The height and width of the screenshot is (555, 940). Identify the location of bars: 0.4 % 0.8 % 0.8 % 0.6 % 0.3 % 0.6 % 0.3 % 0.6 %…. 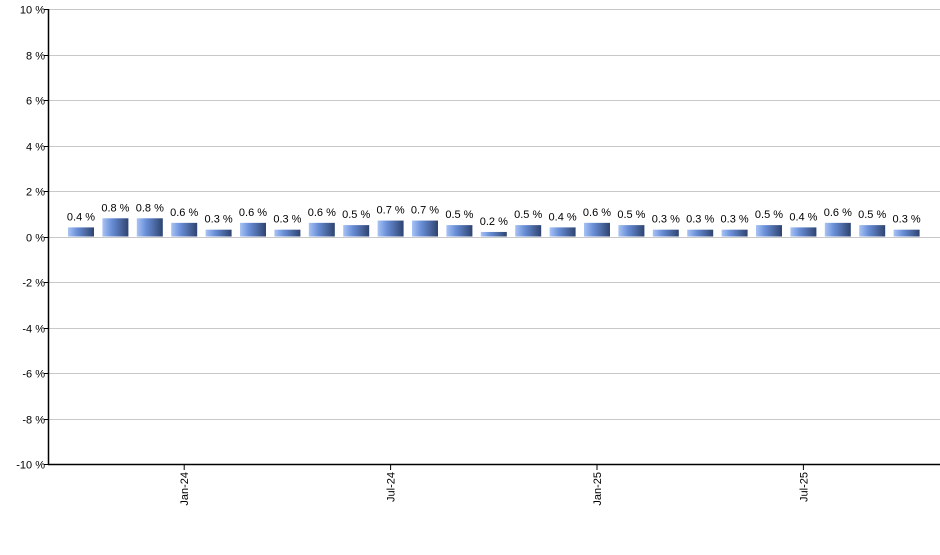
(494, 219).